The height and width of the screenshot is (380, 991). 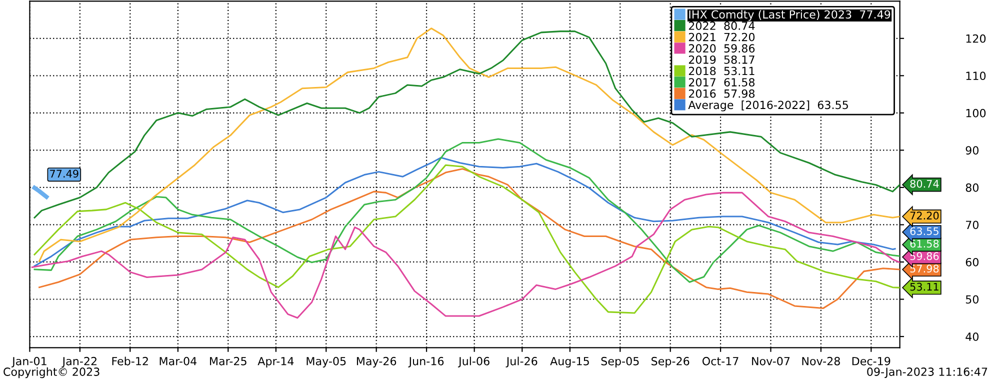 What do you see at coordinates (721, 59) in the screenshot?
I see `legend-label: 2019 58.17` at bounding box center [721, 59].